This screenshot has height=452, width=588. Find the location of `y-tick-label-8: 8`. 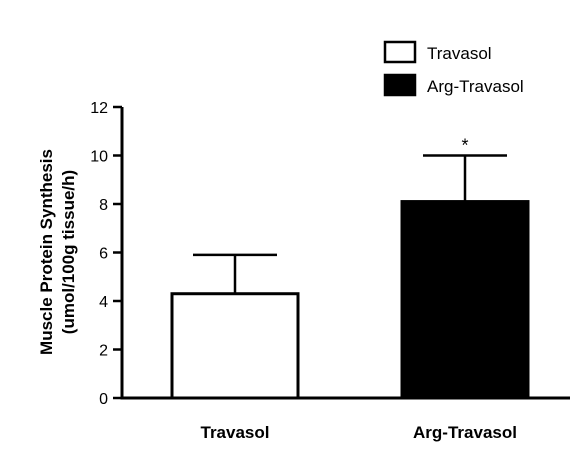

y-tick-label-8: 8 is located at coordinates (103, 205).